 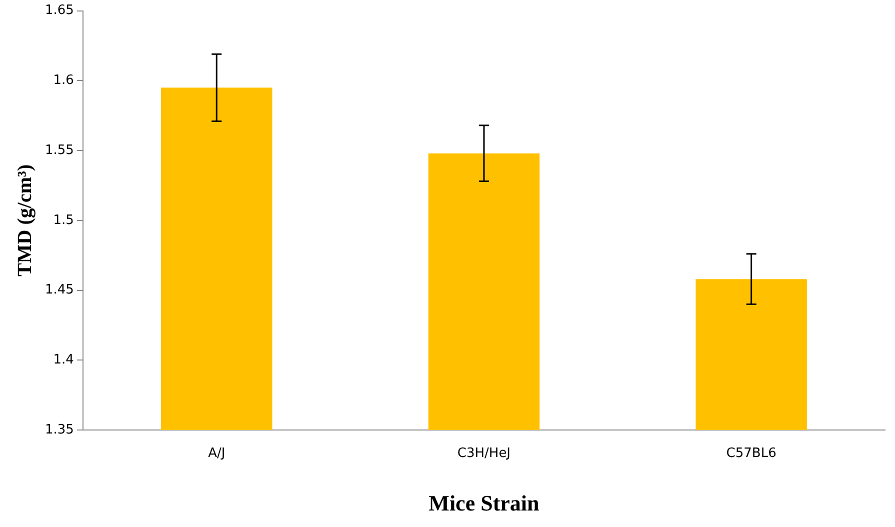 I want to click on y-tick-label: 1.6, so click(x=63, y=80).